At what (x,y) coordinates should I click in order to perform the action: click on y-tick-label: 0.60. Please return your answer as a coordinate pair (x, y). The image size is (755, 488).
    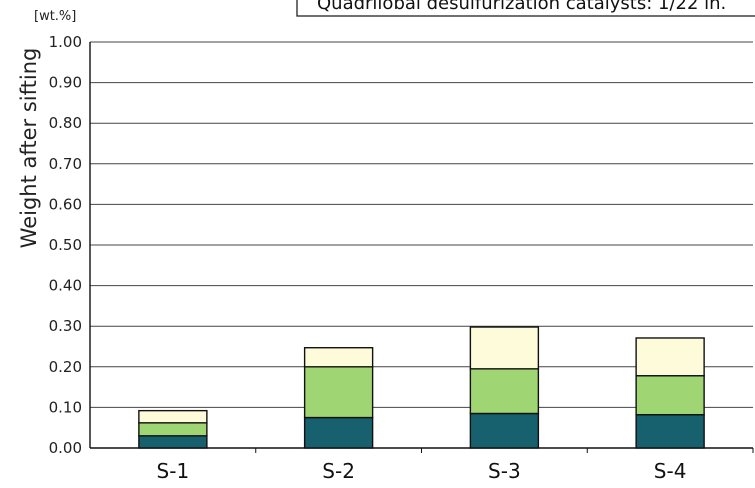
    Looking at the image, I should click on (65, 204).